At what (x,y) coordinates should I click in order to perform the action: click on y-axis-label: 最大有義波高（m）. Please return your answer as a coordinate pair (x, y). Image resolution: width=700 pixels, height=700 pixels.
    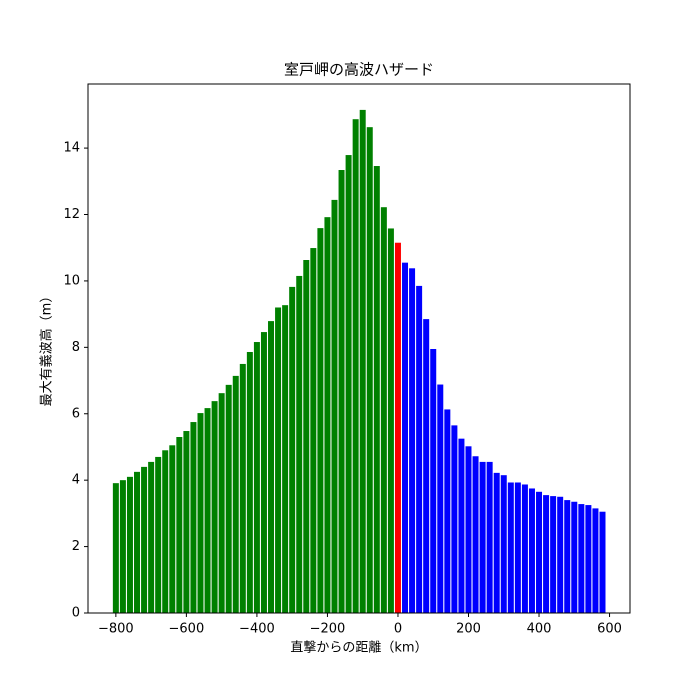
    Looking at the image, I should click on (47, 348).